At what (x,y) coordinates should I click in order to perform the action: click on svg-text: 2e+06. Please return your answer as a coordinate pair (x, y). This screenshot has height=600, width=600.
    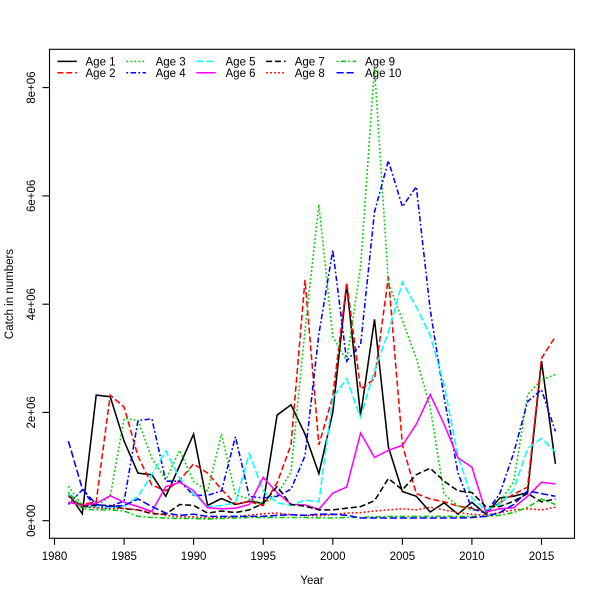
    Looking at the image, I should click on (32, 412).